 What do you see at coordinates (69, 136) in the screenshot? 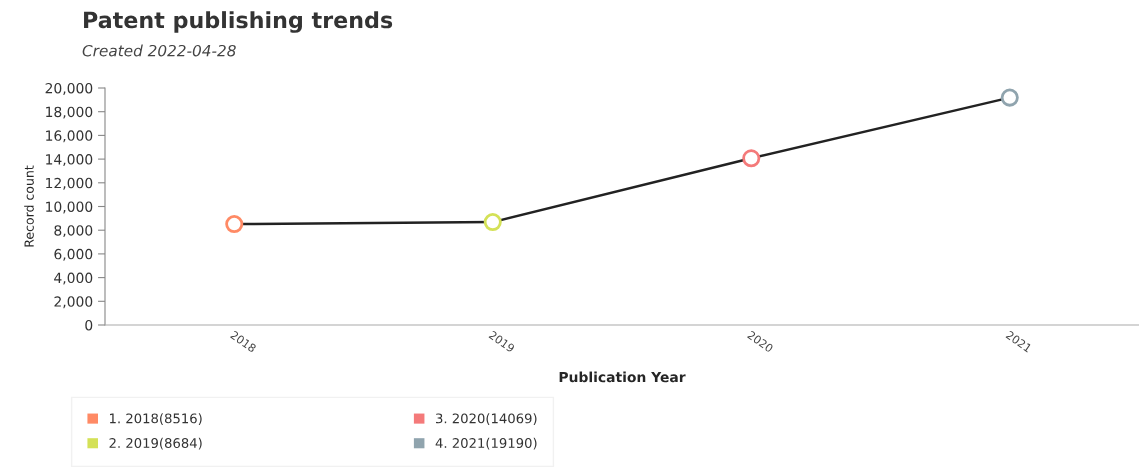
I see `y-tick-label: 16,000` at bounding box center [69, 136].